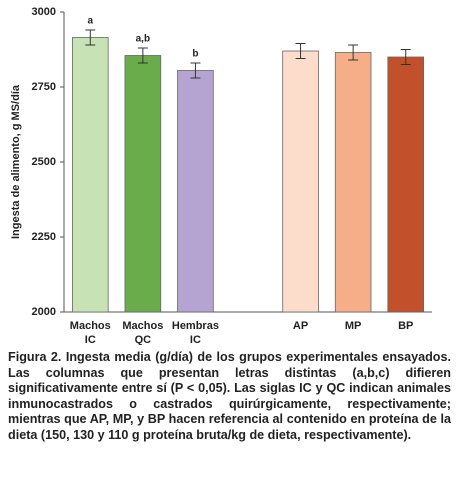 The image size is (459, 500). What do you see at coordinates (353, 326) in the screenshot?
I see `x-tick-label: MP` at bounding box center [353, 326].